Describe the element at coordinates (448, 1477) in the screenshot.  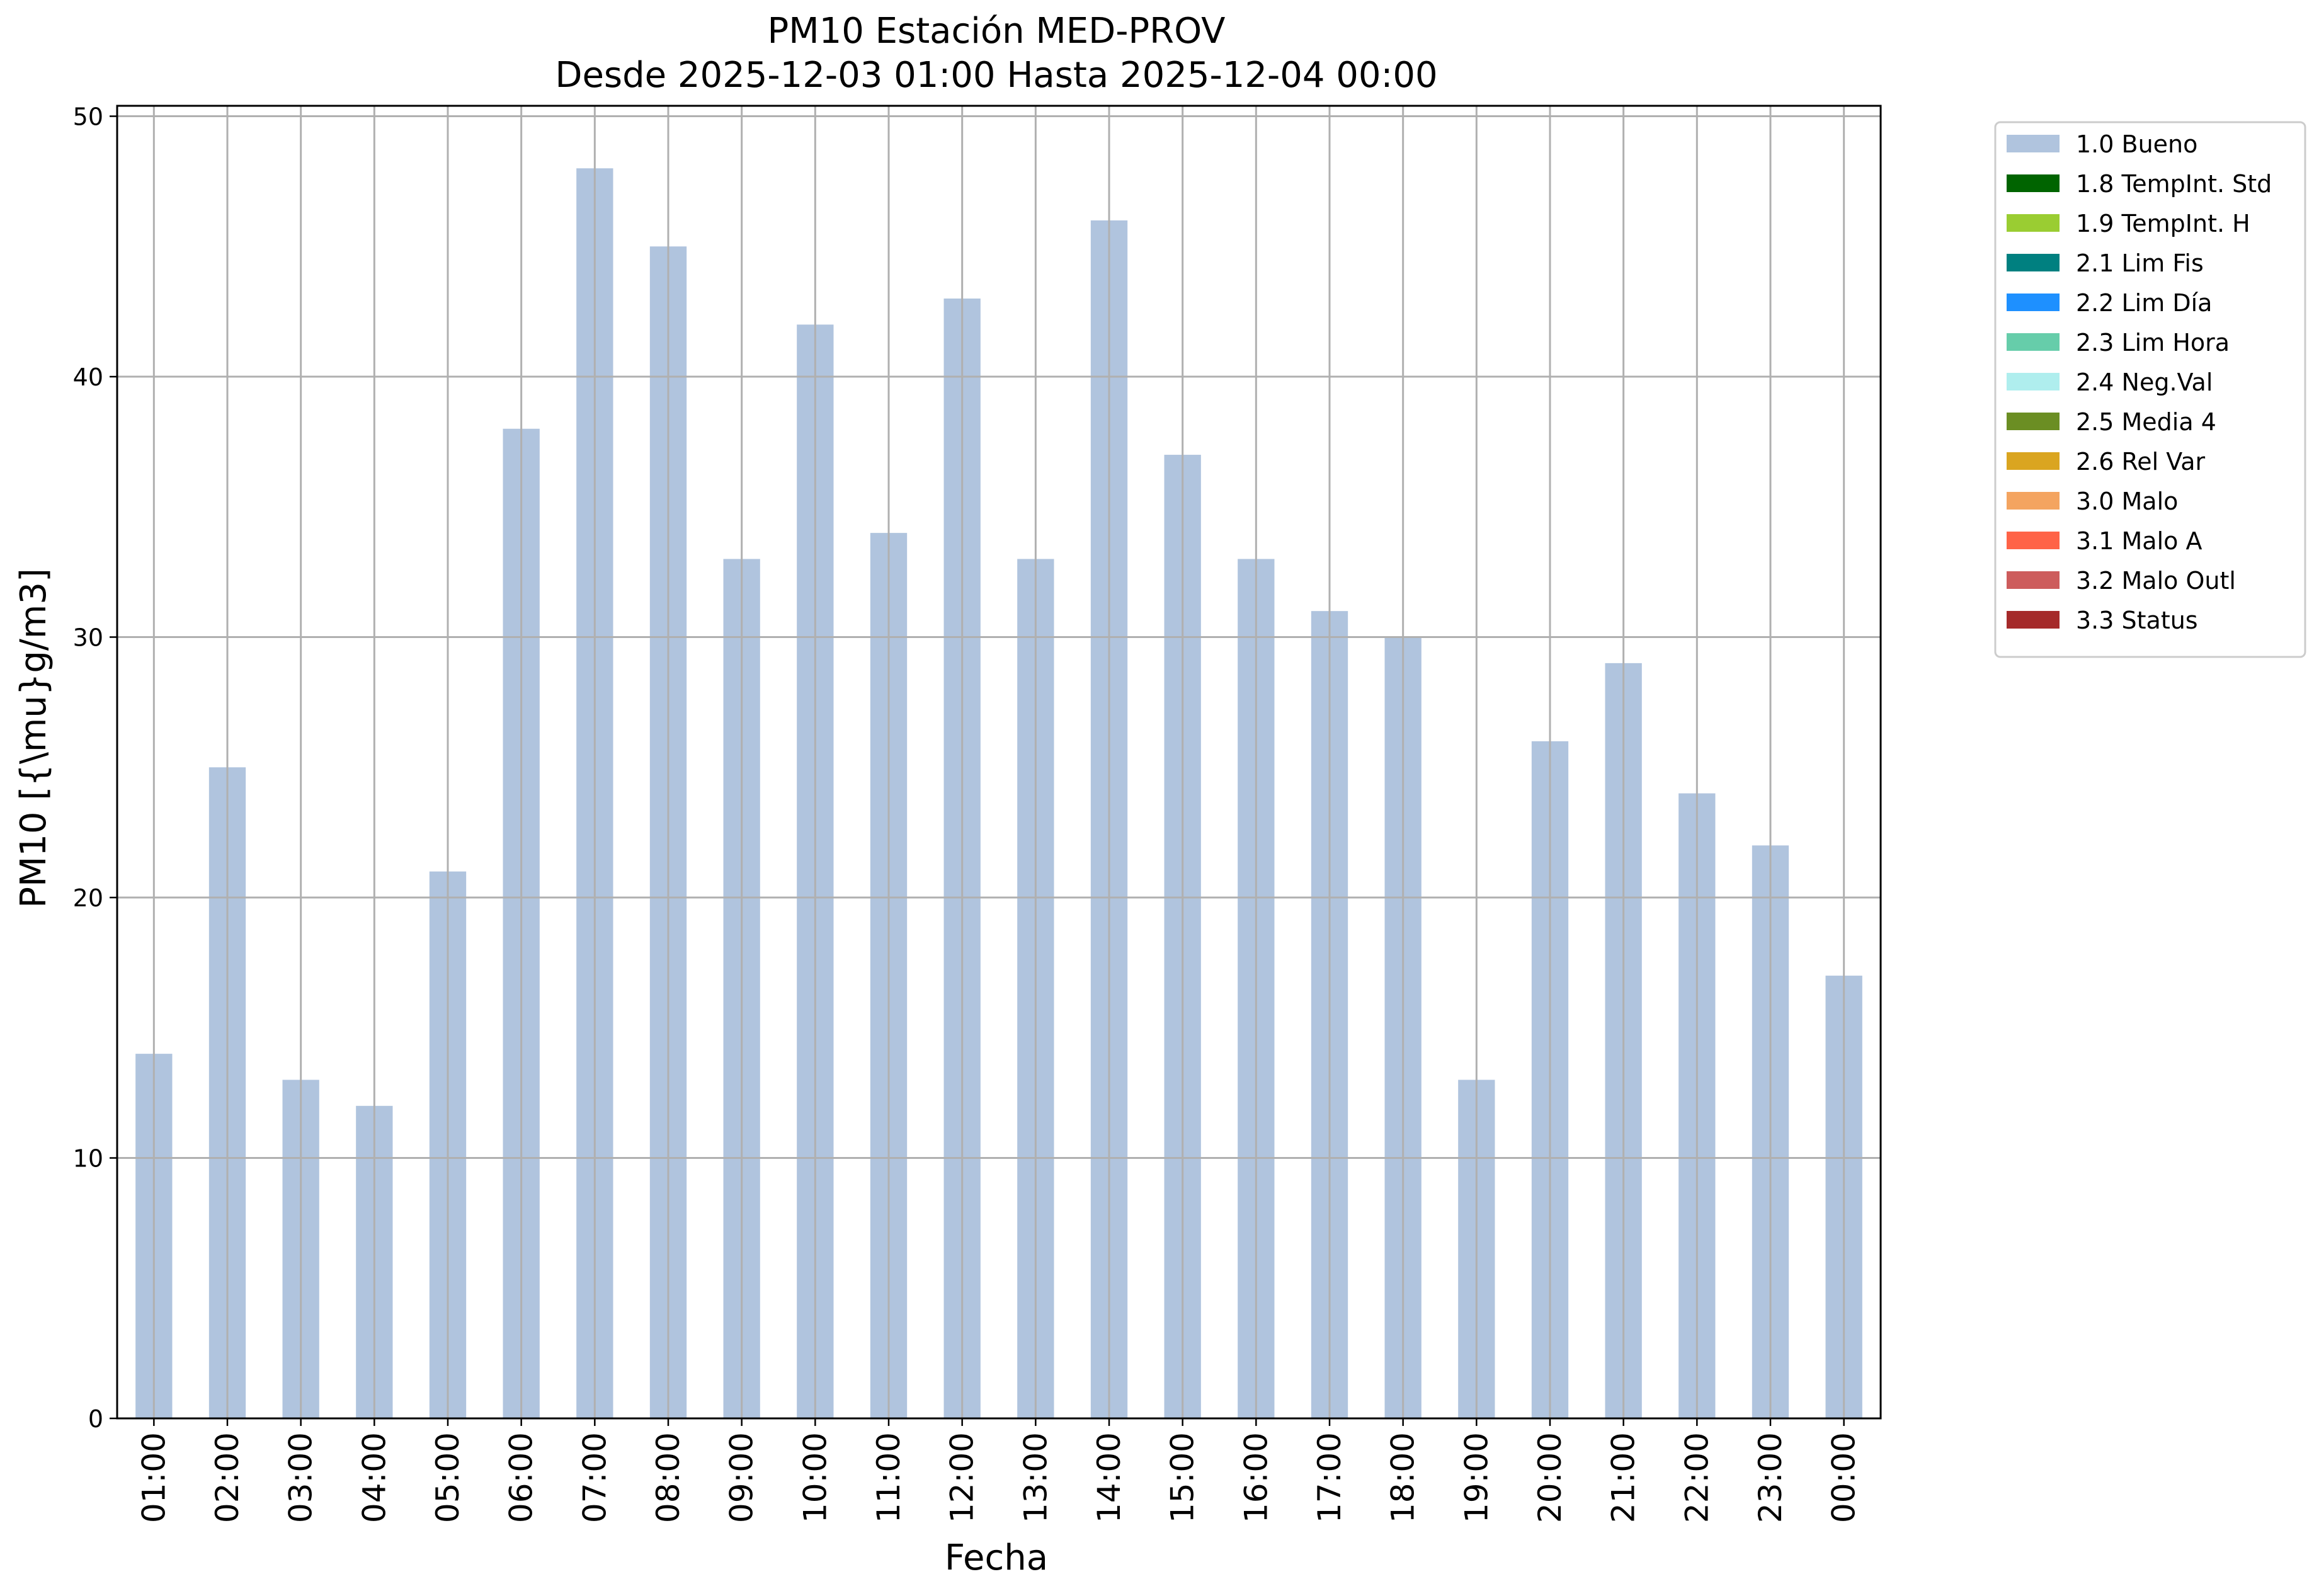
I see `x-tick-label: 05:00` at that location.